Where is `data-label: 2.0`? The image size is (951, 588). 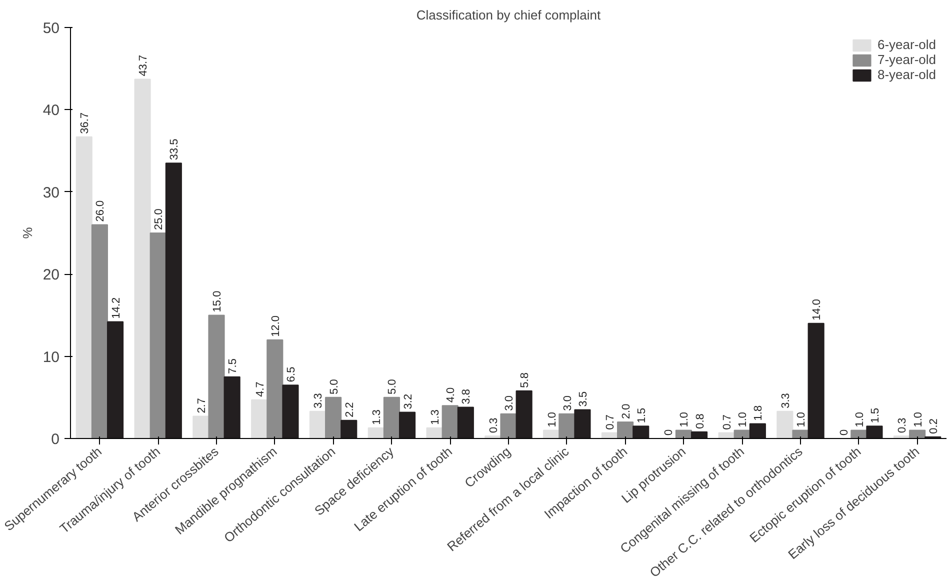
data-label: 2.0 is located at coordinates (626, 412).